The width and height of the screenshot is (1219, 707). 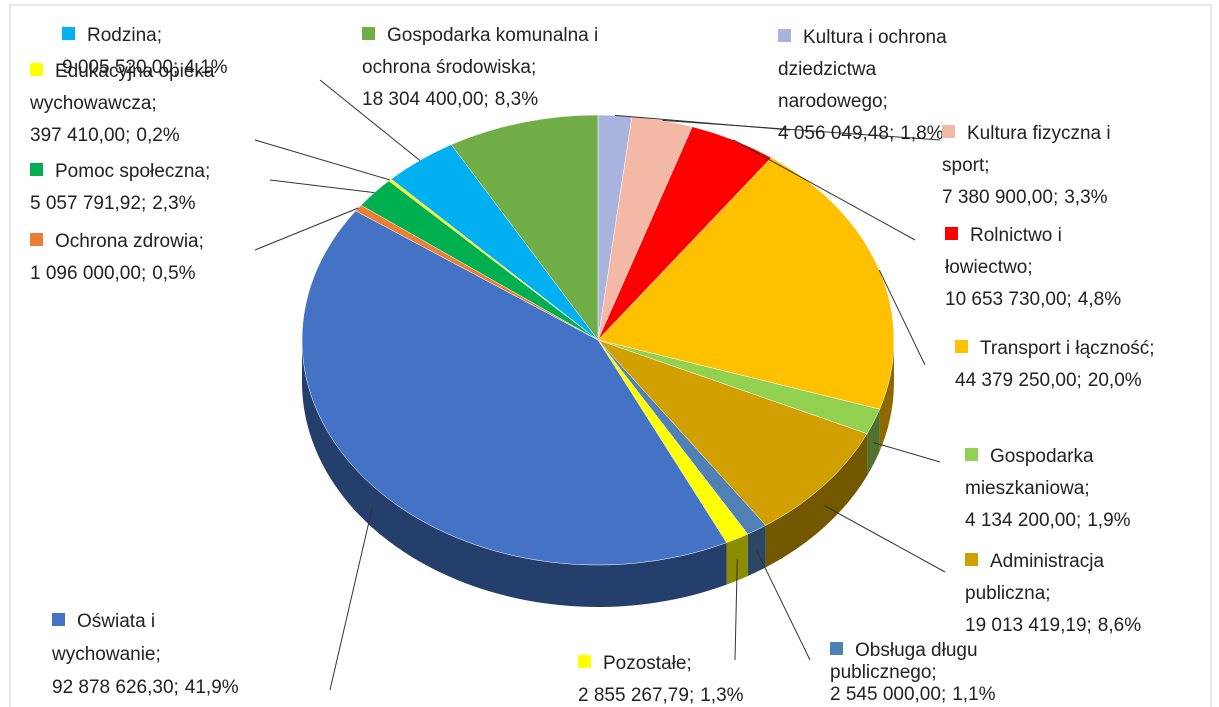 I want to click on label-value: 9 005 520,00; 4,1%, so click(x=202, y=68).